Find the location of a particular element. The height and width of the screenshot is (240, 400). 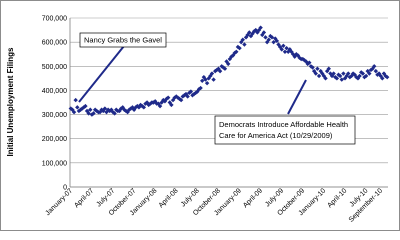

annotation-text: Democrats Introduce Affordable Health is located at coordinates (283, 124).